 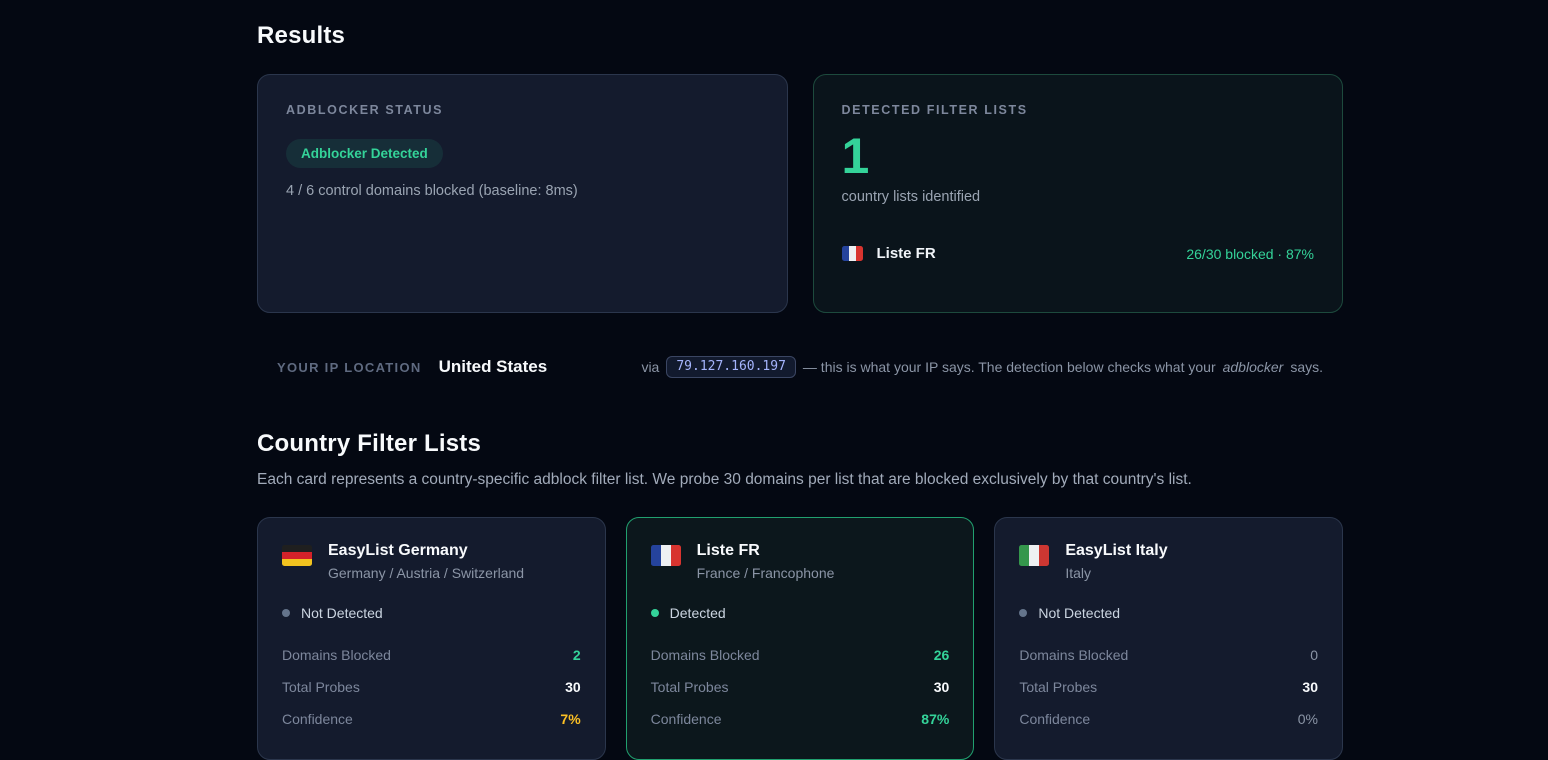 I want to click on stat-row-confidence: Confidence 87%, so click(x=800, y=719).